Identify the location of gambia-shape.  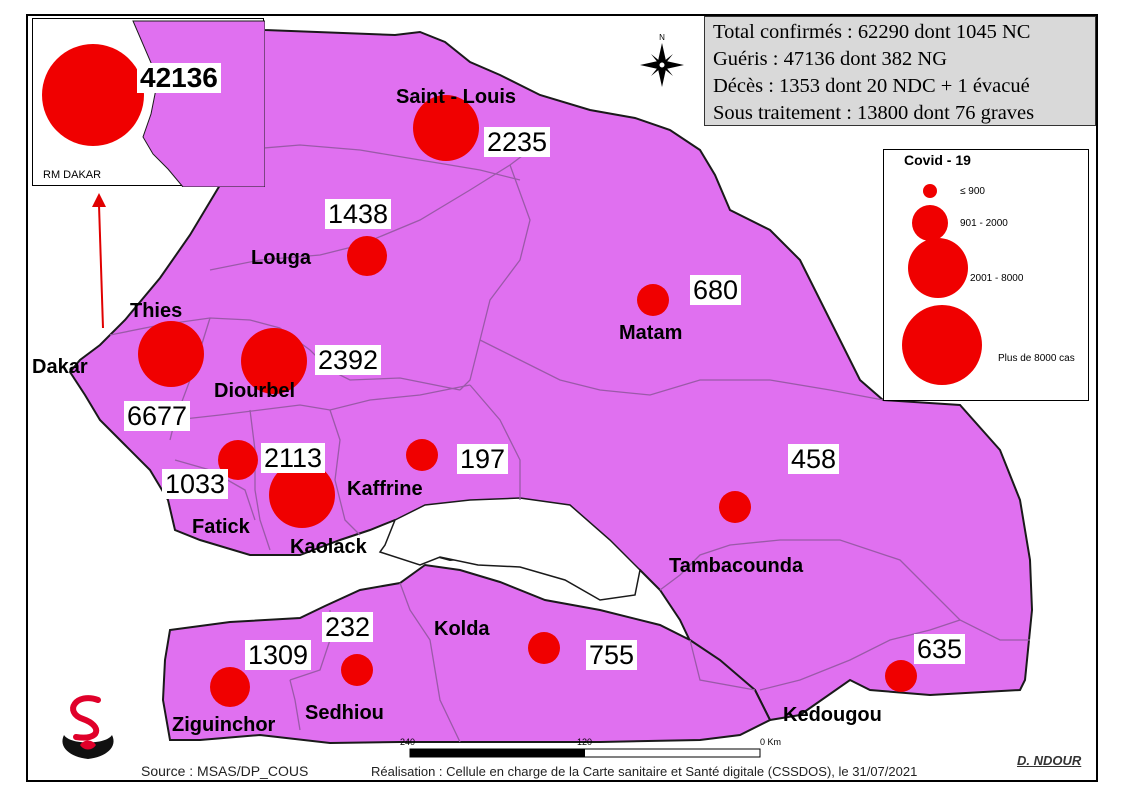
(509, 549).